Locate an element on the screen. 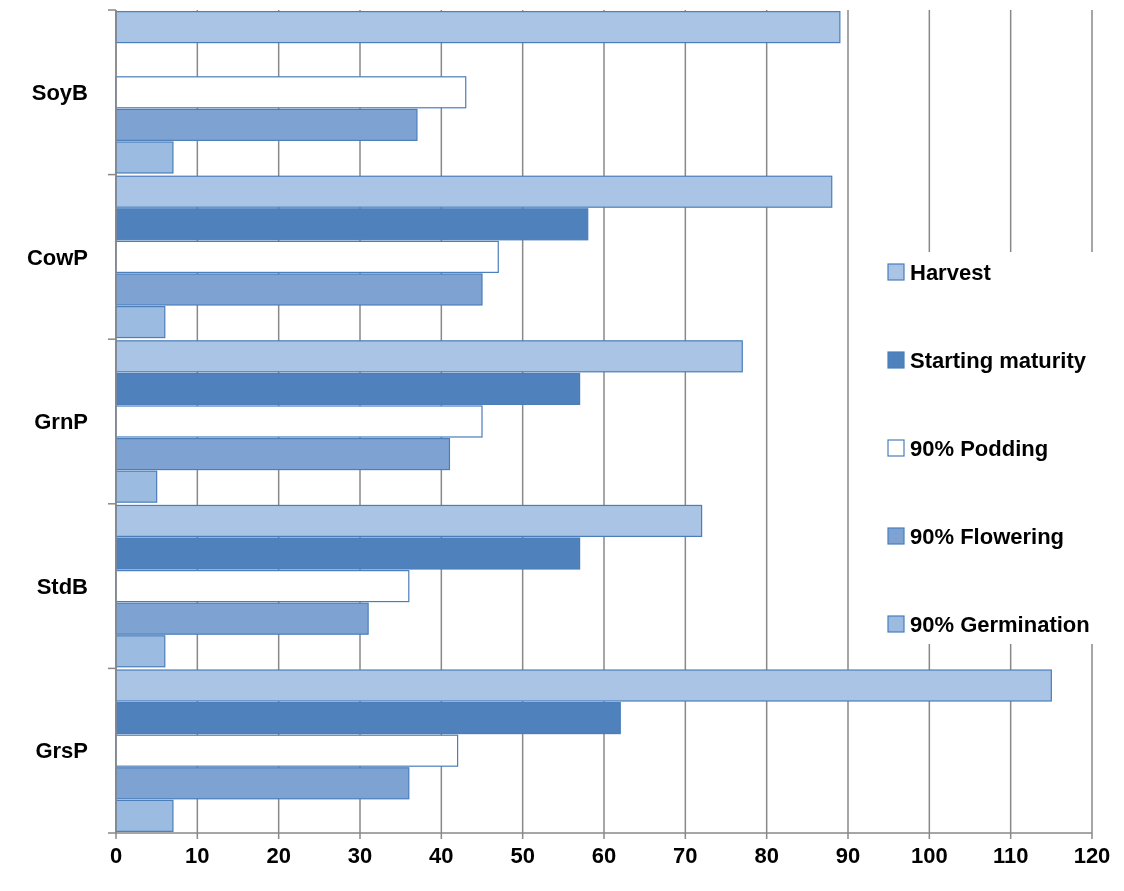 The height and width of the screenshot is (891, 1124). x-tick-label: 120 is located at coordinates (1092, 855).